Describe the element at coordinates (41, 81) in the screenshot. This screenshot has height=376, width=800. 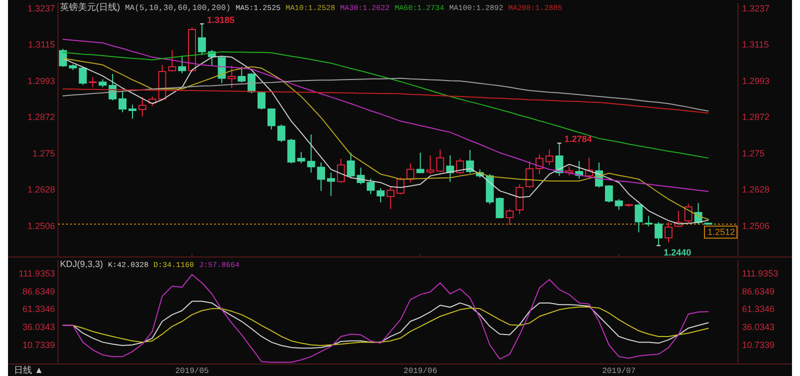
I see `y-tick-label: 1.2993` at that location.